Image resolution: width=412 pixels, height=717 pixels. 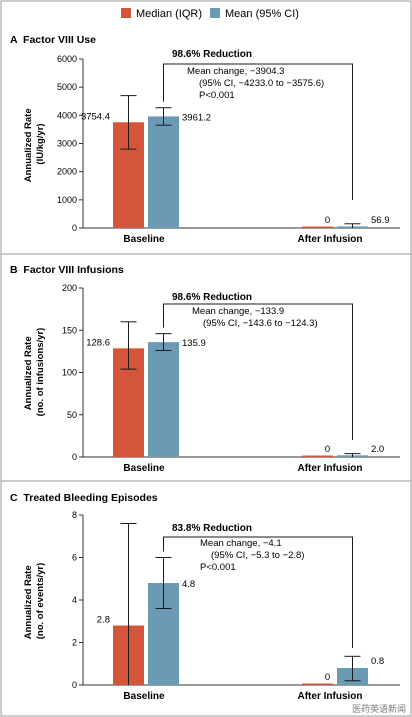 What do you see at coordinates (74, 643) in the screenshot?
I see `y-tick-label: 2` at bounding box center [74, 643].